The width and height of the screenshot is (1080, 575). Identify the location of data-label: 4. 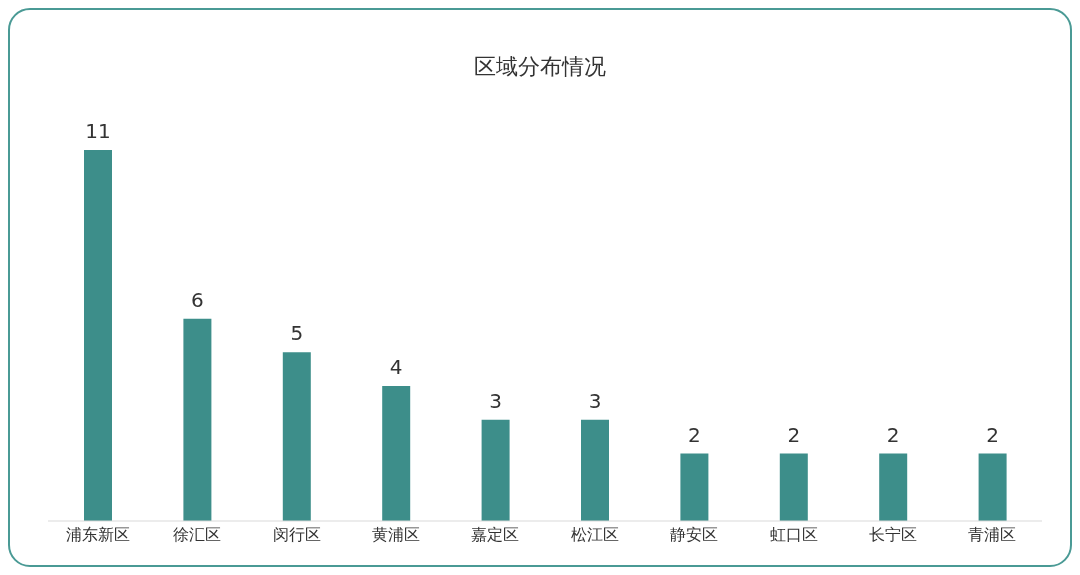
(396, 367).